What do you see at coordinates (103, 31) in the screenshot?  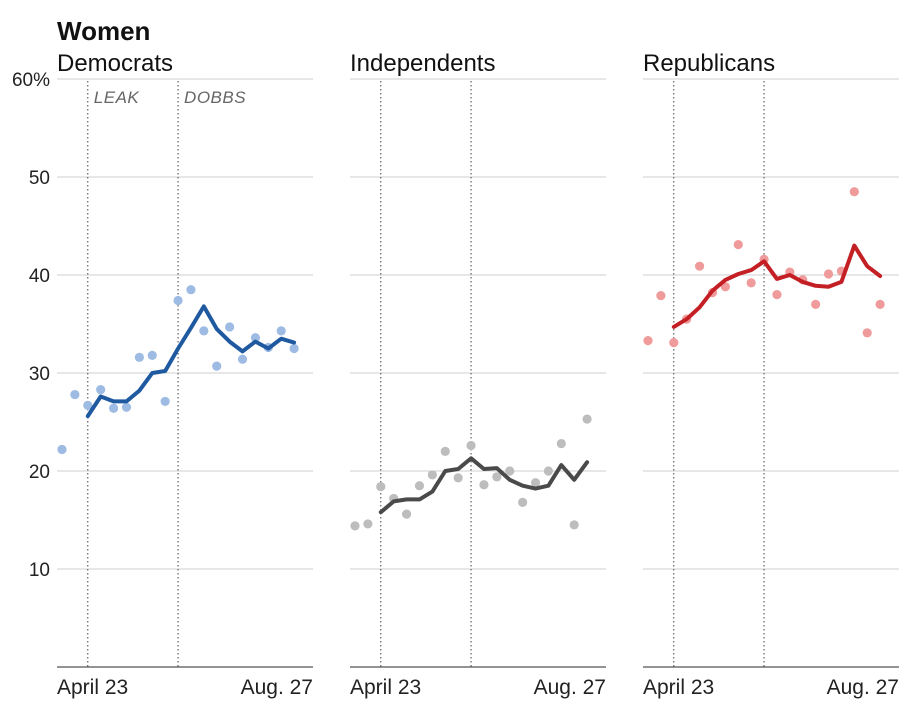 I see `chart-title: Women` at bounding box center [103, 31].